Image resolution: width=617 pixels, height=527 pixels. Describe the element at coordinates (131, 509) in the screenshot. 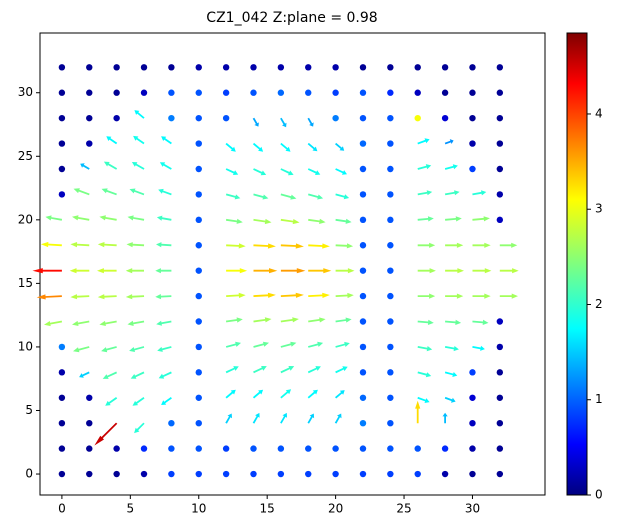

I see `x-tick-label: 5` at that location.